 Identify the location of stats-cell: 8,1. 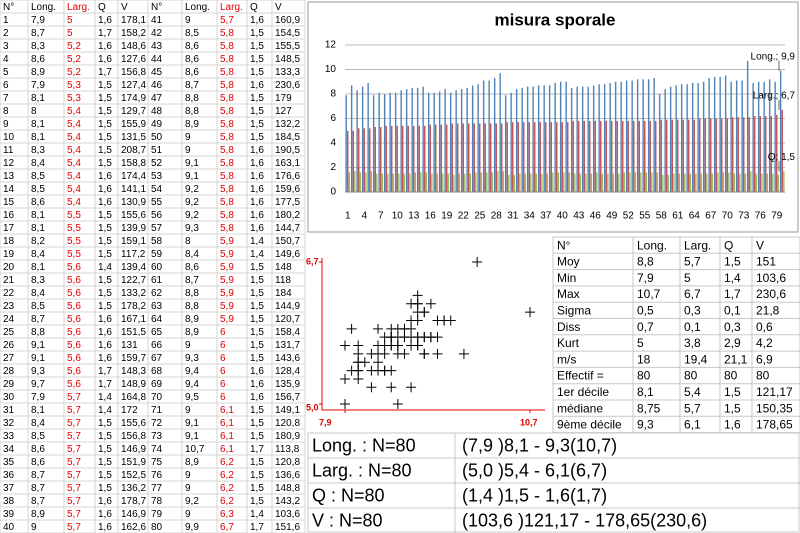
(645, 392).